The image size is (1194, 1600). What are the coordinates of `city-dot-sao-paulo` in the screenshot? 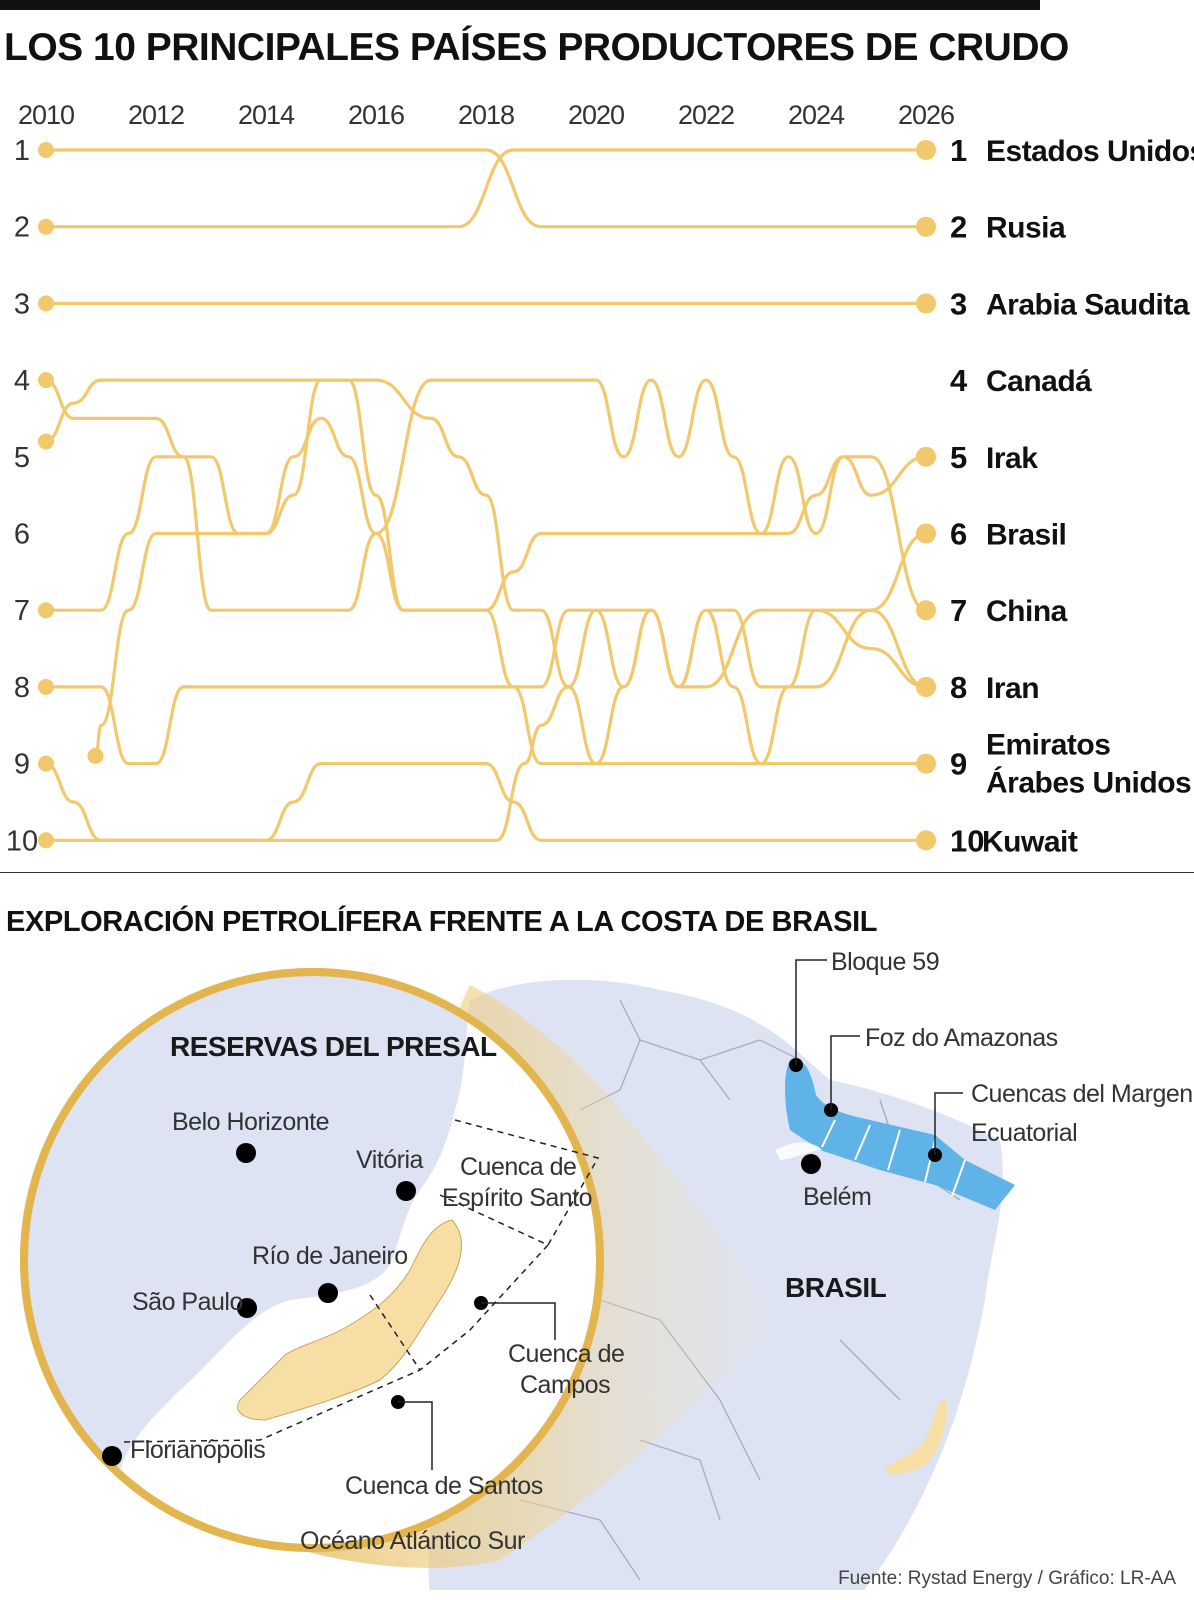 It's located at (247, 1308).